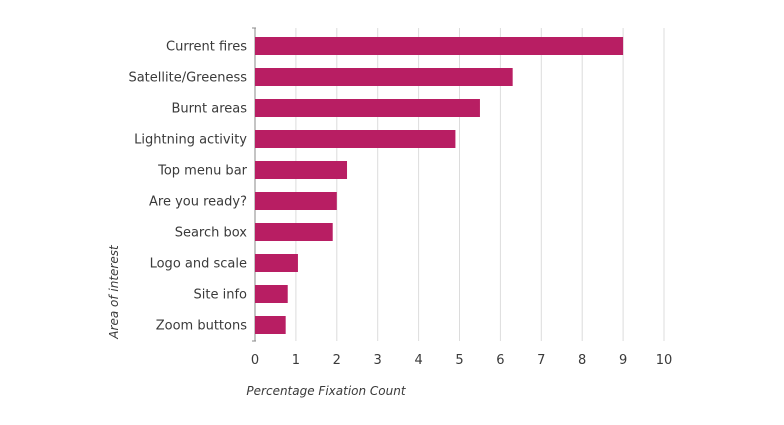 This screenshot has width=784, height=425. I want to click on x-tick-label: 0, so click(255, 360).